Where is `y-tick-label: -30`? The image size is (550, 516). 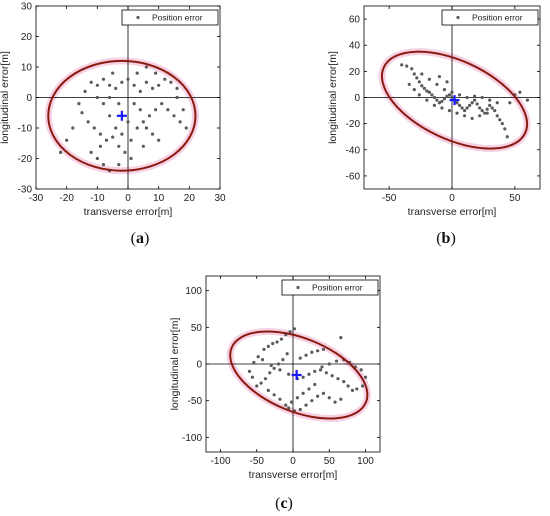 y-tick-label: -30 is located at coordinates (25, 190).